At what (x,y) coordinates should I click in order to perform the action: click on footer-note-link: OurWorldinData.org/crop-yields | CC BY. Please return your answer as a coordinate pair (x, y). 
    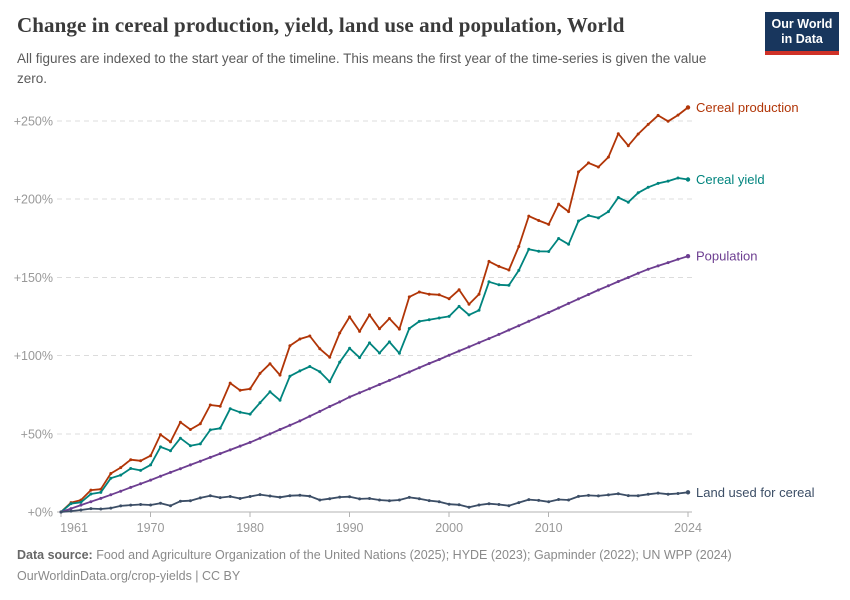
    Looking at the image, I should click on (129, 576).